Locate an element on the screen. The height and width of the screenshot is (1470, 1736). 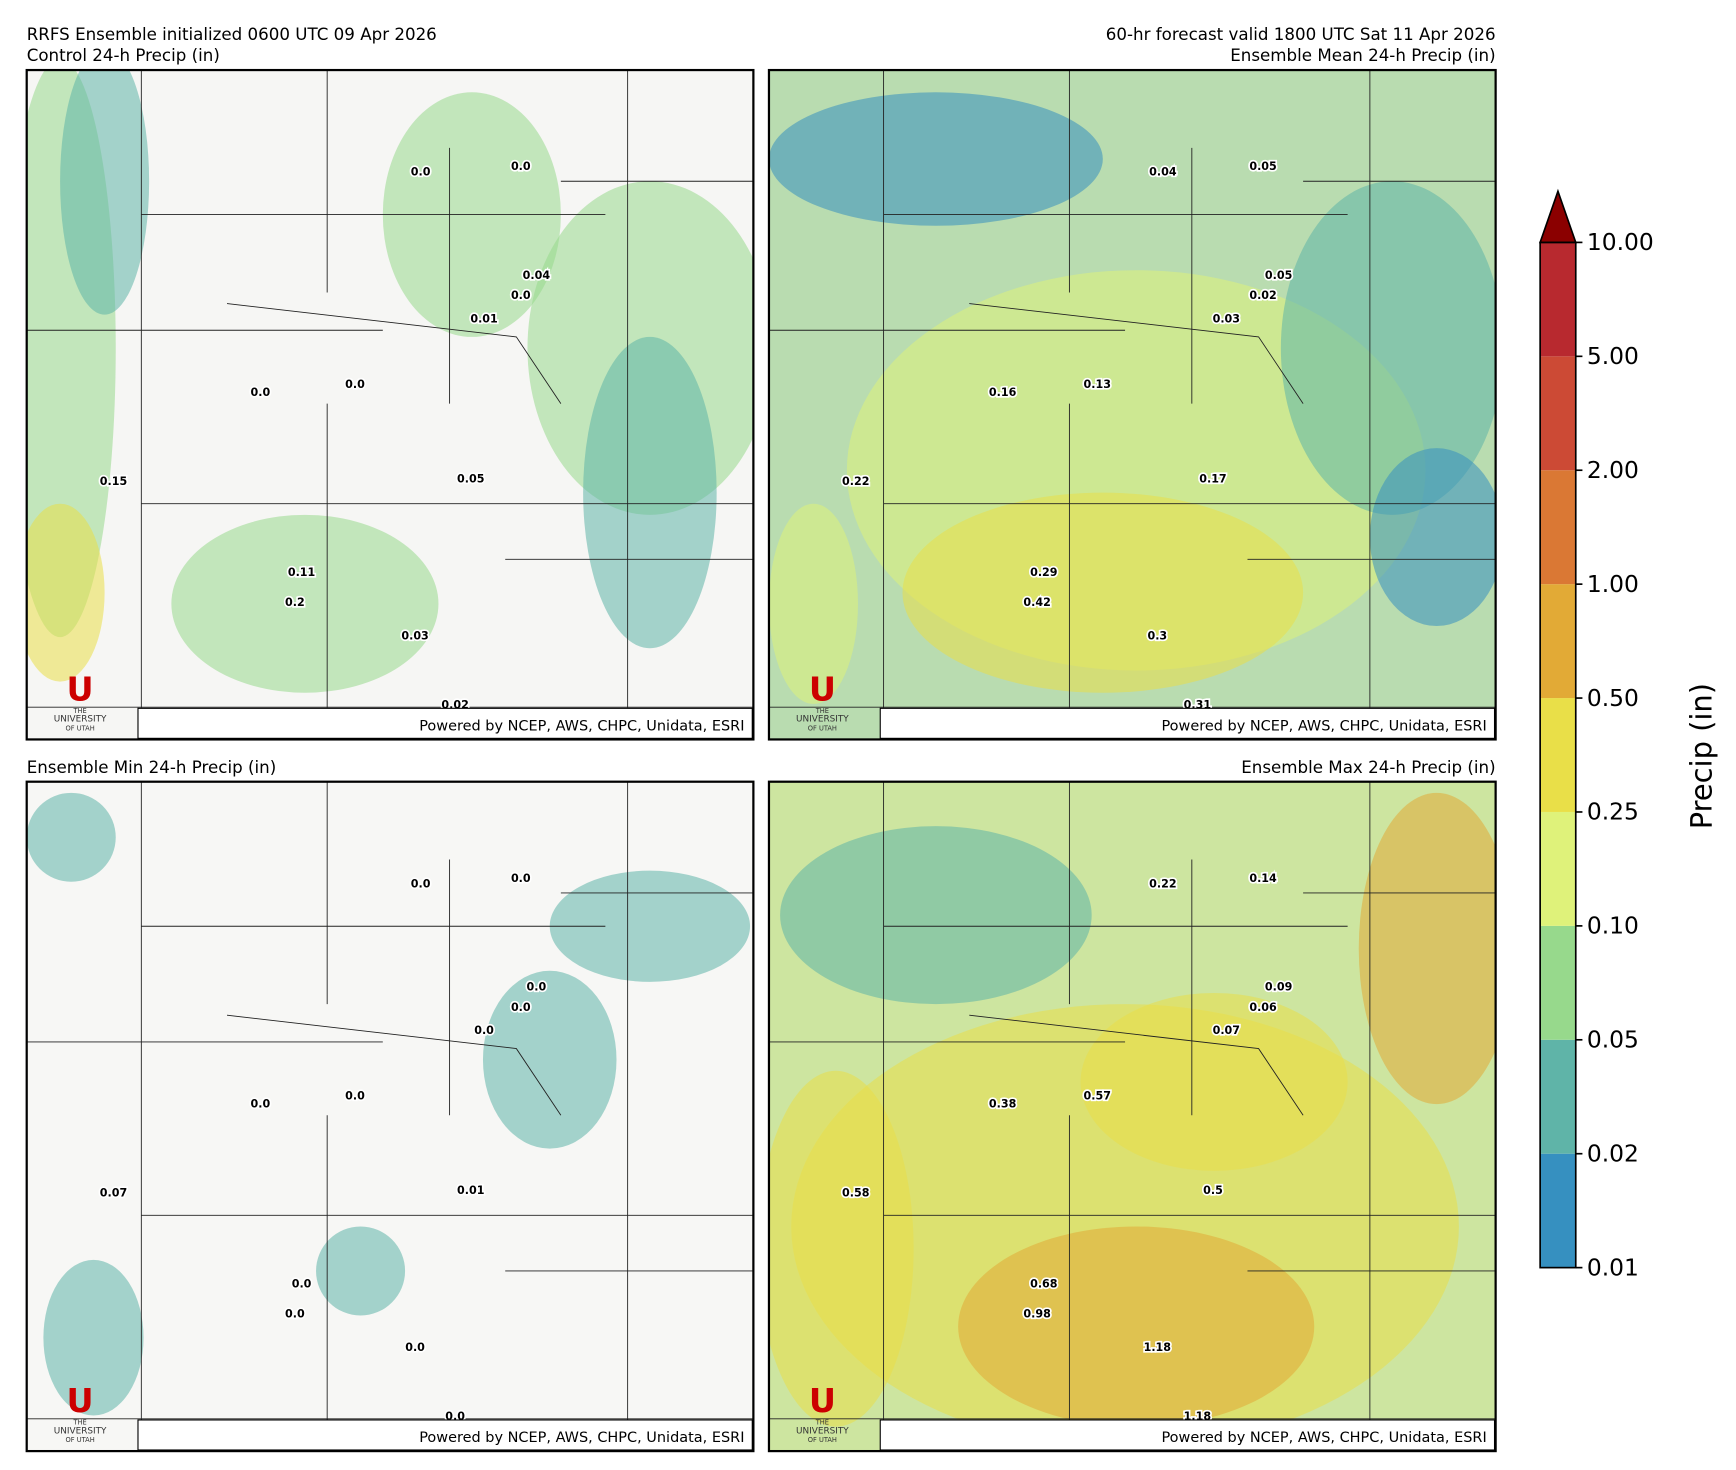
station-value: 0.06 is located at coordinates (1263, 1007).